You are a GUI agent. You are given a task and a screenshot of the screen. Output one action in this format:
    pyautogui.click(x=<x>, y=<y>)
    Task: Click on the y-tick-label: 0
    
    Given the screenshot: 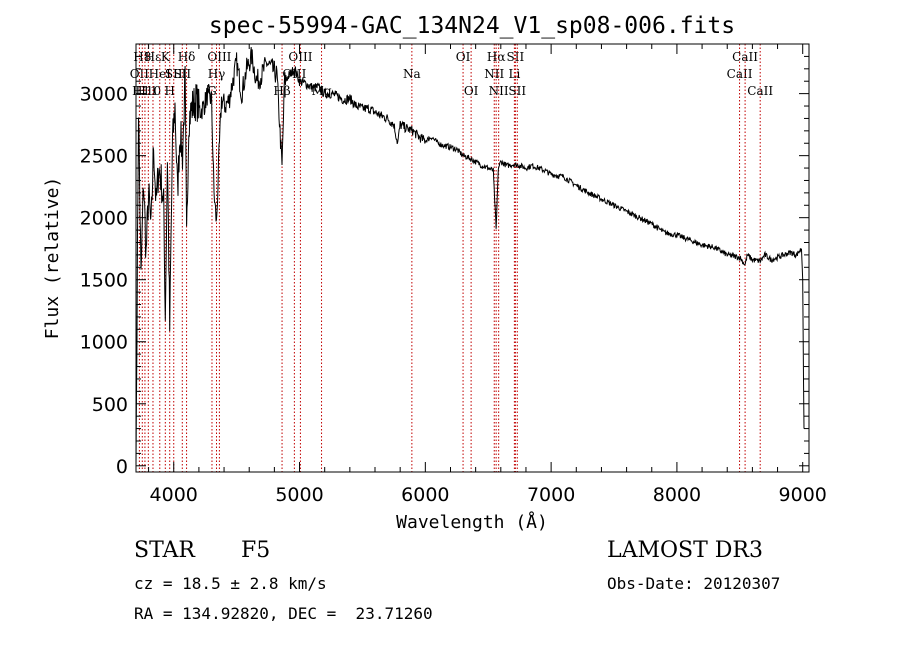 What is the action you would take?
    pyautogui.click(x=122, y=467)
    